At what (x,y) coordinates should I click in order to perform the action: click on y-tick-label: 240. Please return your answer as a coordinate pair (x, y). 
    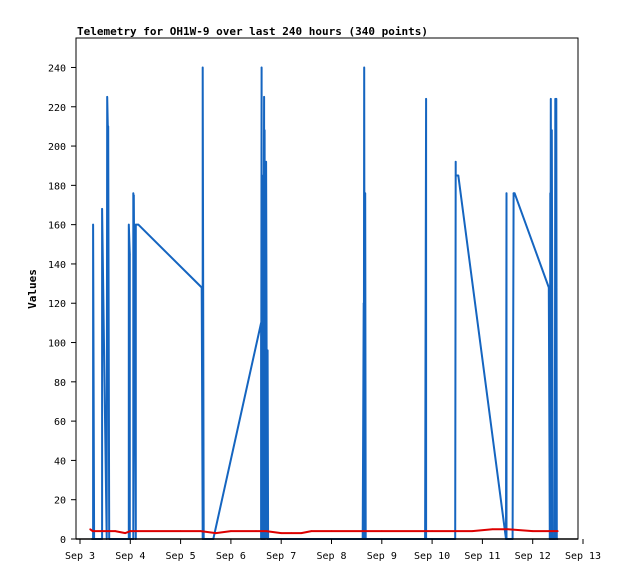
    Looking at the image, I should click on (57, 68).